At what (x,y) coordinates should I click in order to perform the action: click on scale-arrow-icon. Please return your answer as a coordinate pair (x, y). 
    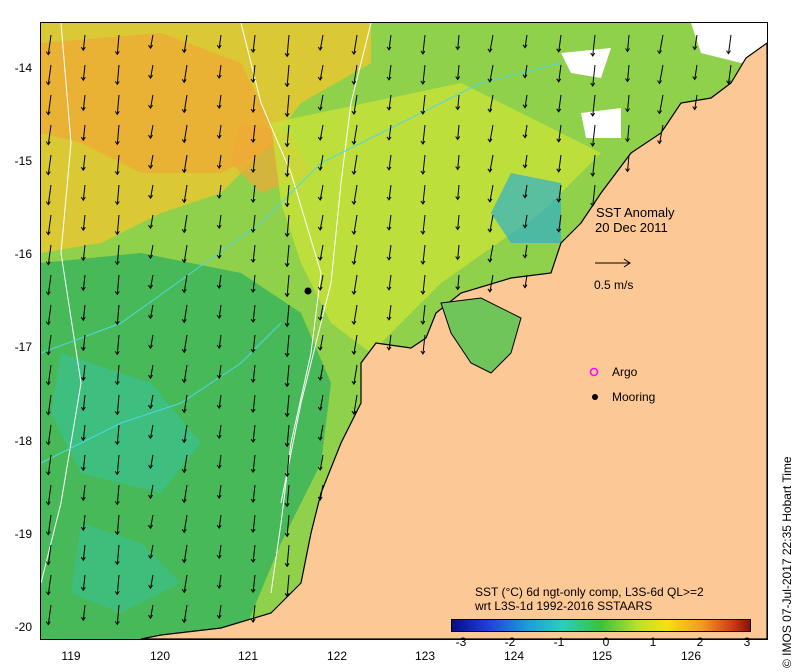
    Looking at the image, I should click on (613, 263).